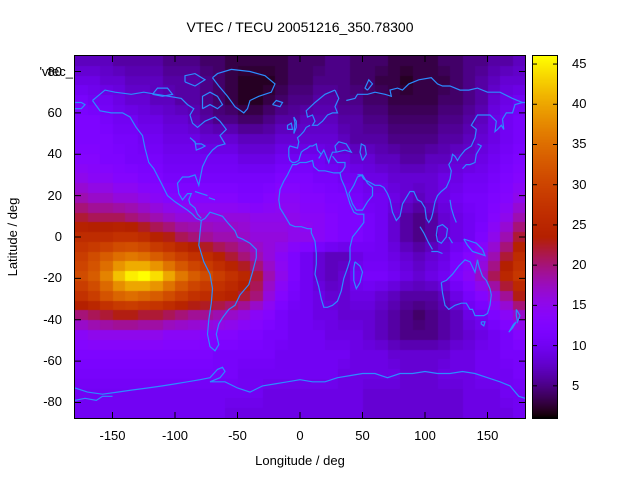  I want to click on y-tick-label: -20, so click(52, 278).